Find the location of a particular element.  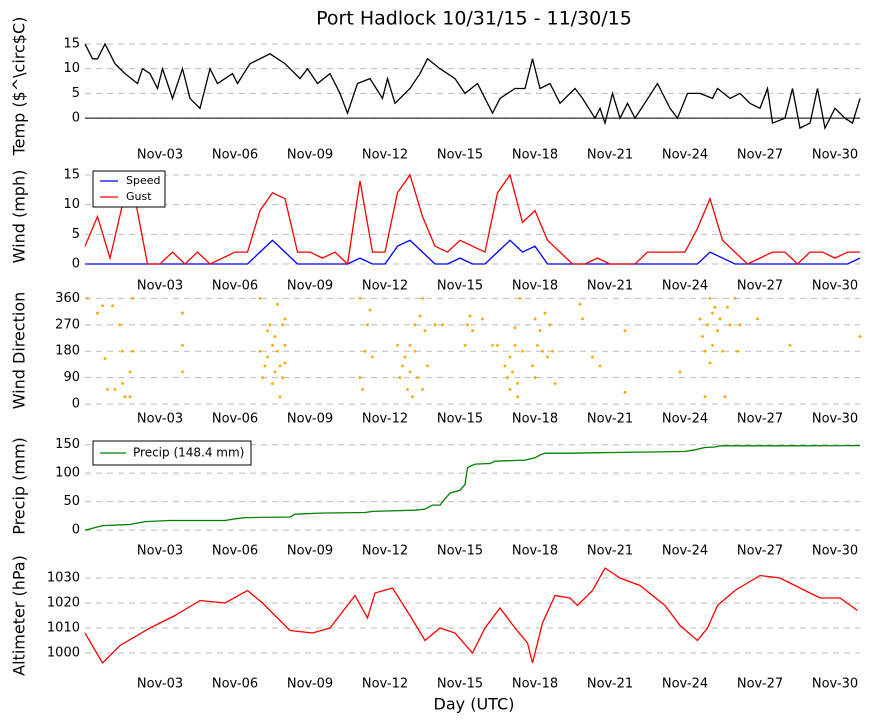

x-tick-label: Nov-03 is located at coordinates (160, 419).